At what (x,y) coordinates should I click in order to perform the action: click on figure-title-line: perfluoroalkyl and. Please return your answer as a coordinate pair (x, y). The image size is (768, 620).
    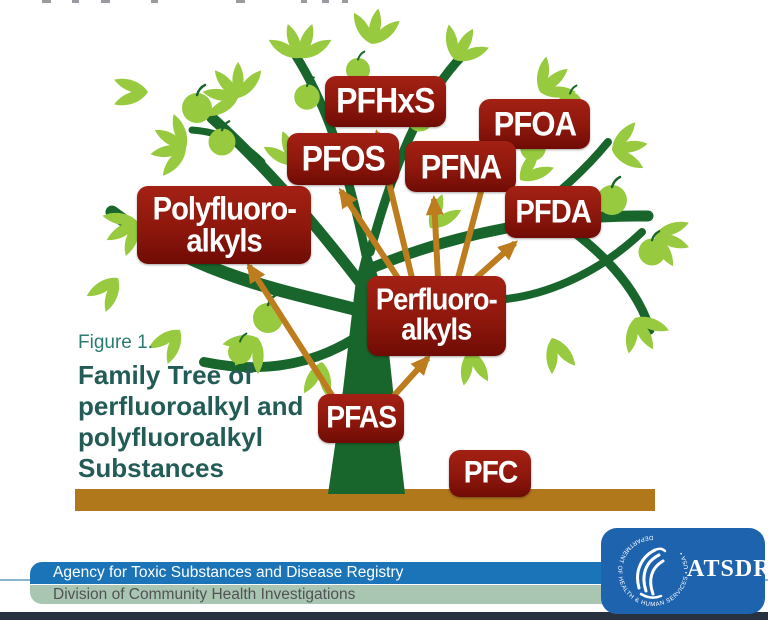
    Looking at the image, I should click on (191, 406).